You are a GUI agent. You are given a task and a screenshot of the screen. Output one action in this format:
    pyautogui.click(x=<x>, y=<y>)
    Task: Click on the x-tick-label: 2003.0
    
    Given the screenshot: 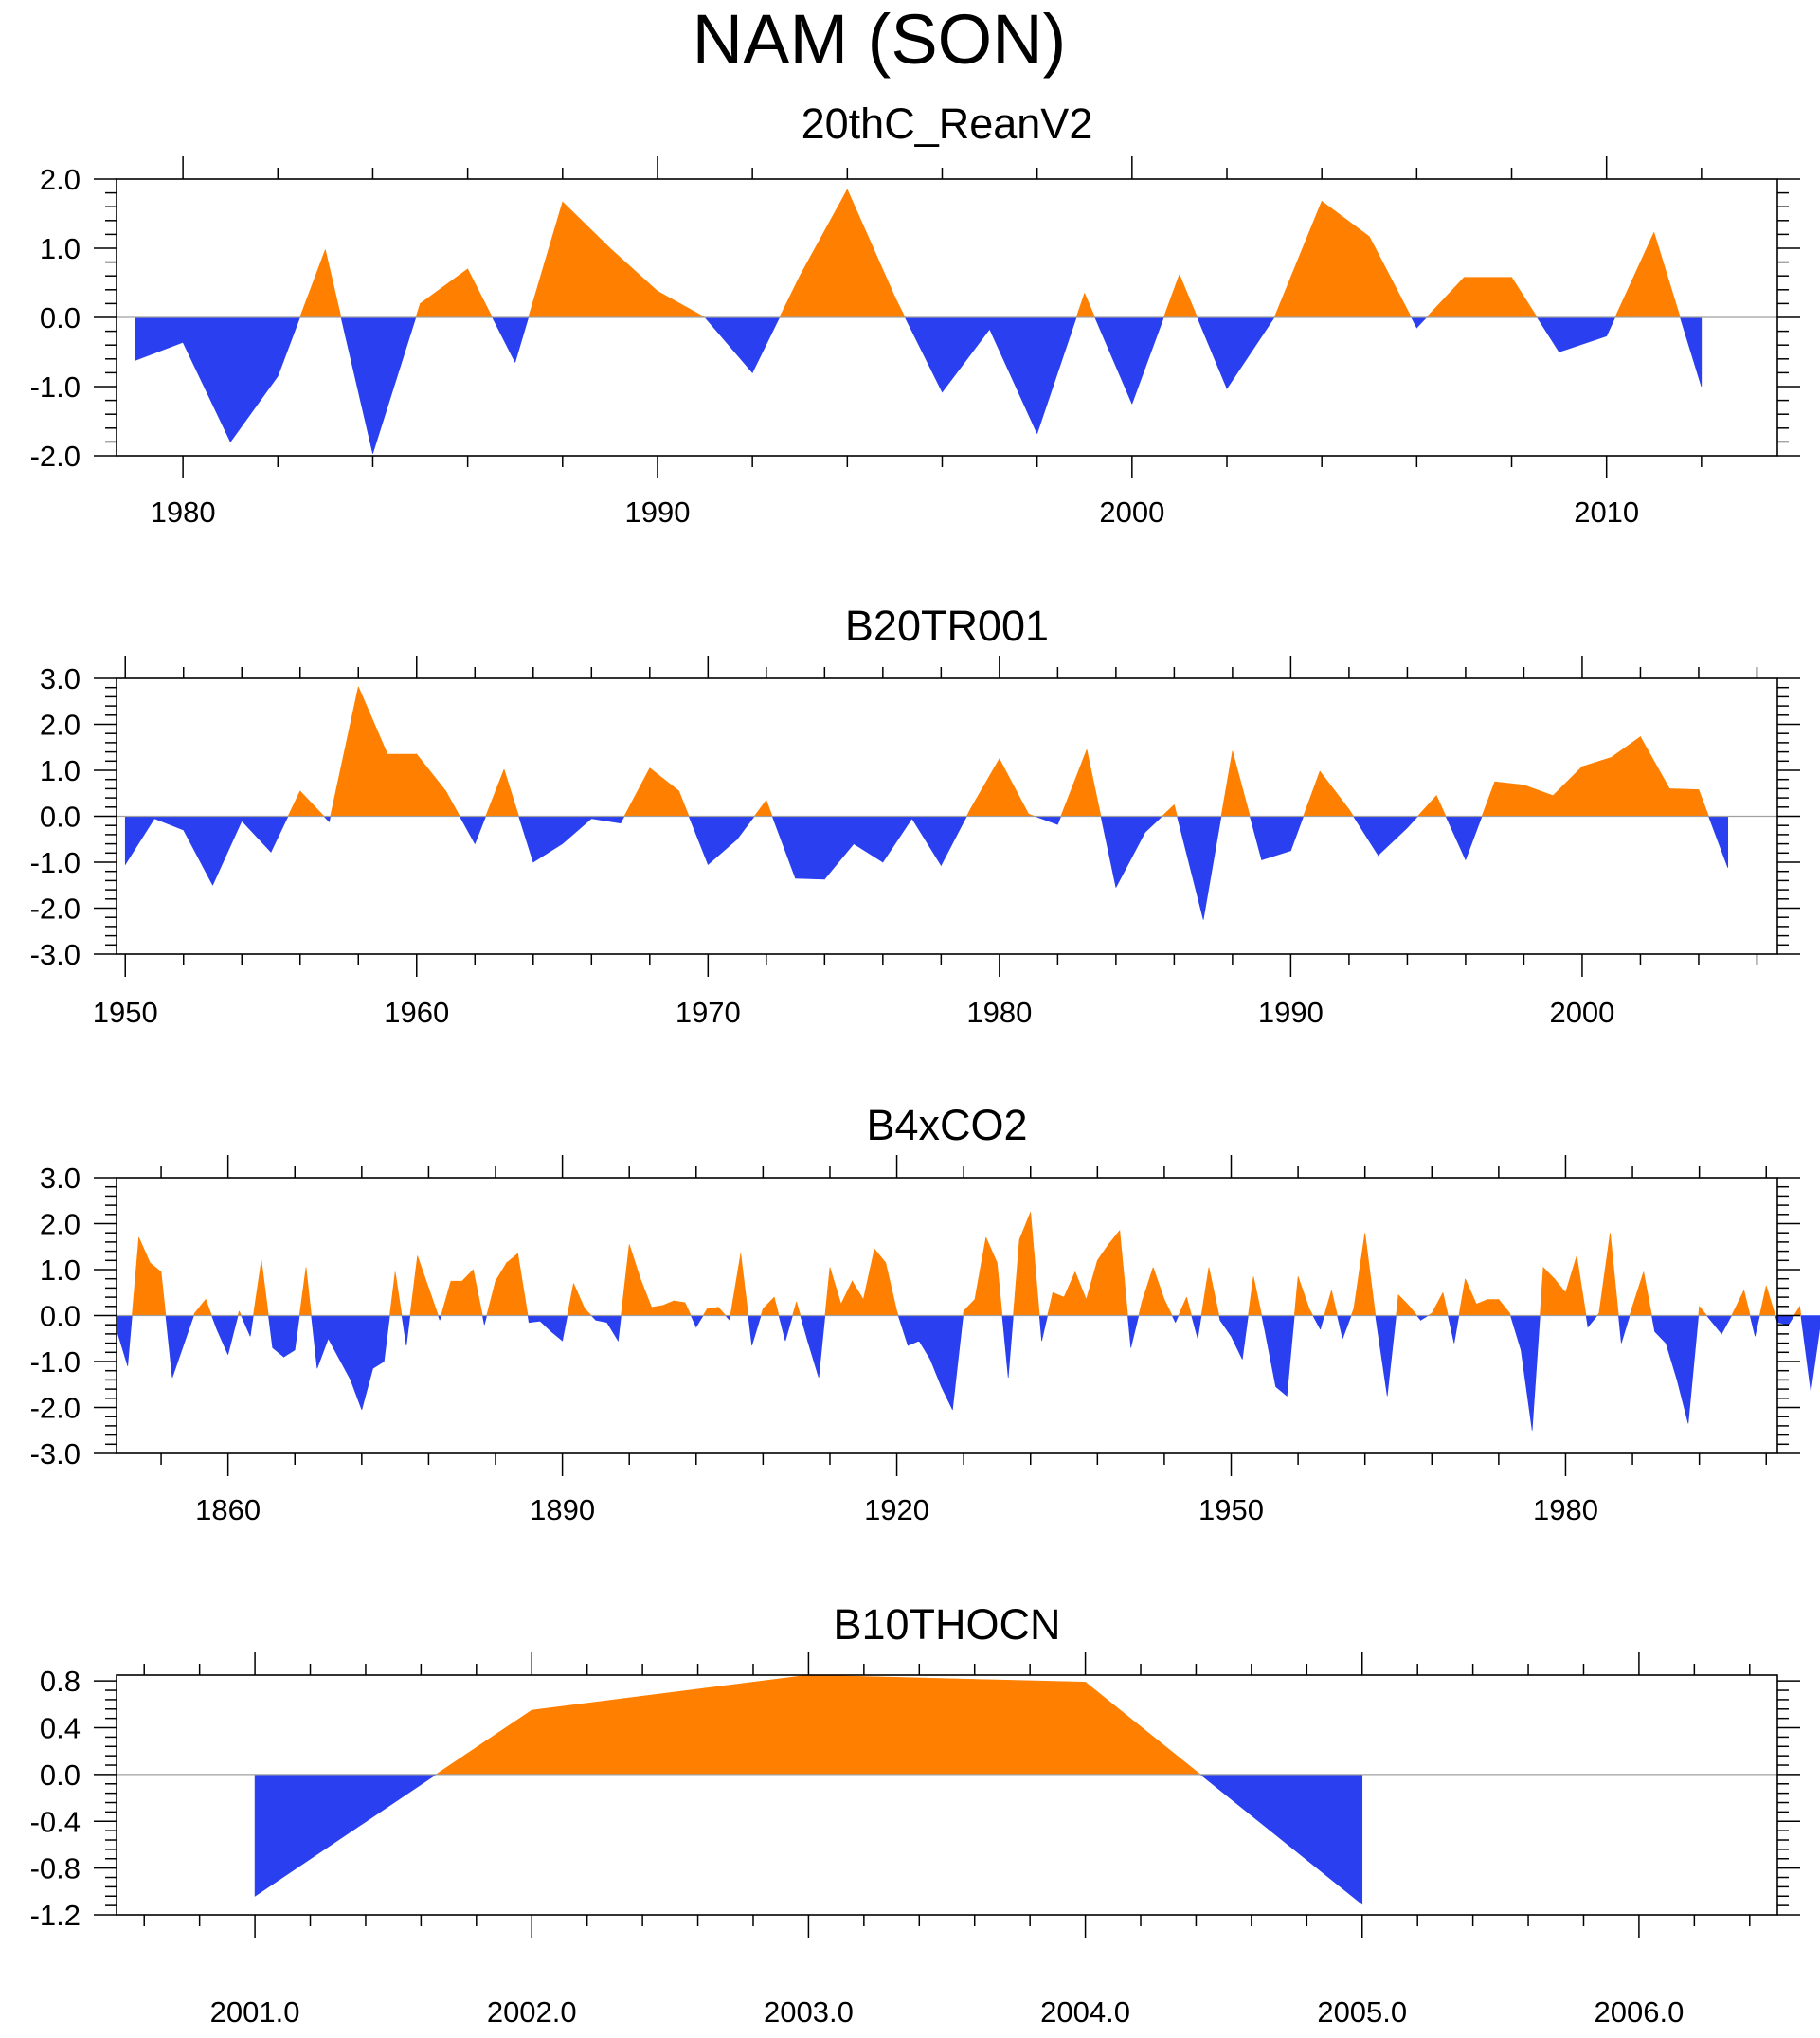 What is the action you would take?
    pyautogui.click(x=809, y=2012)
    